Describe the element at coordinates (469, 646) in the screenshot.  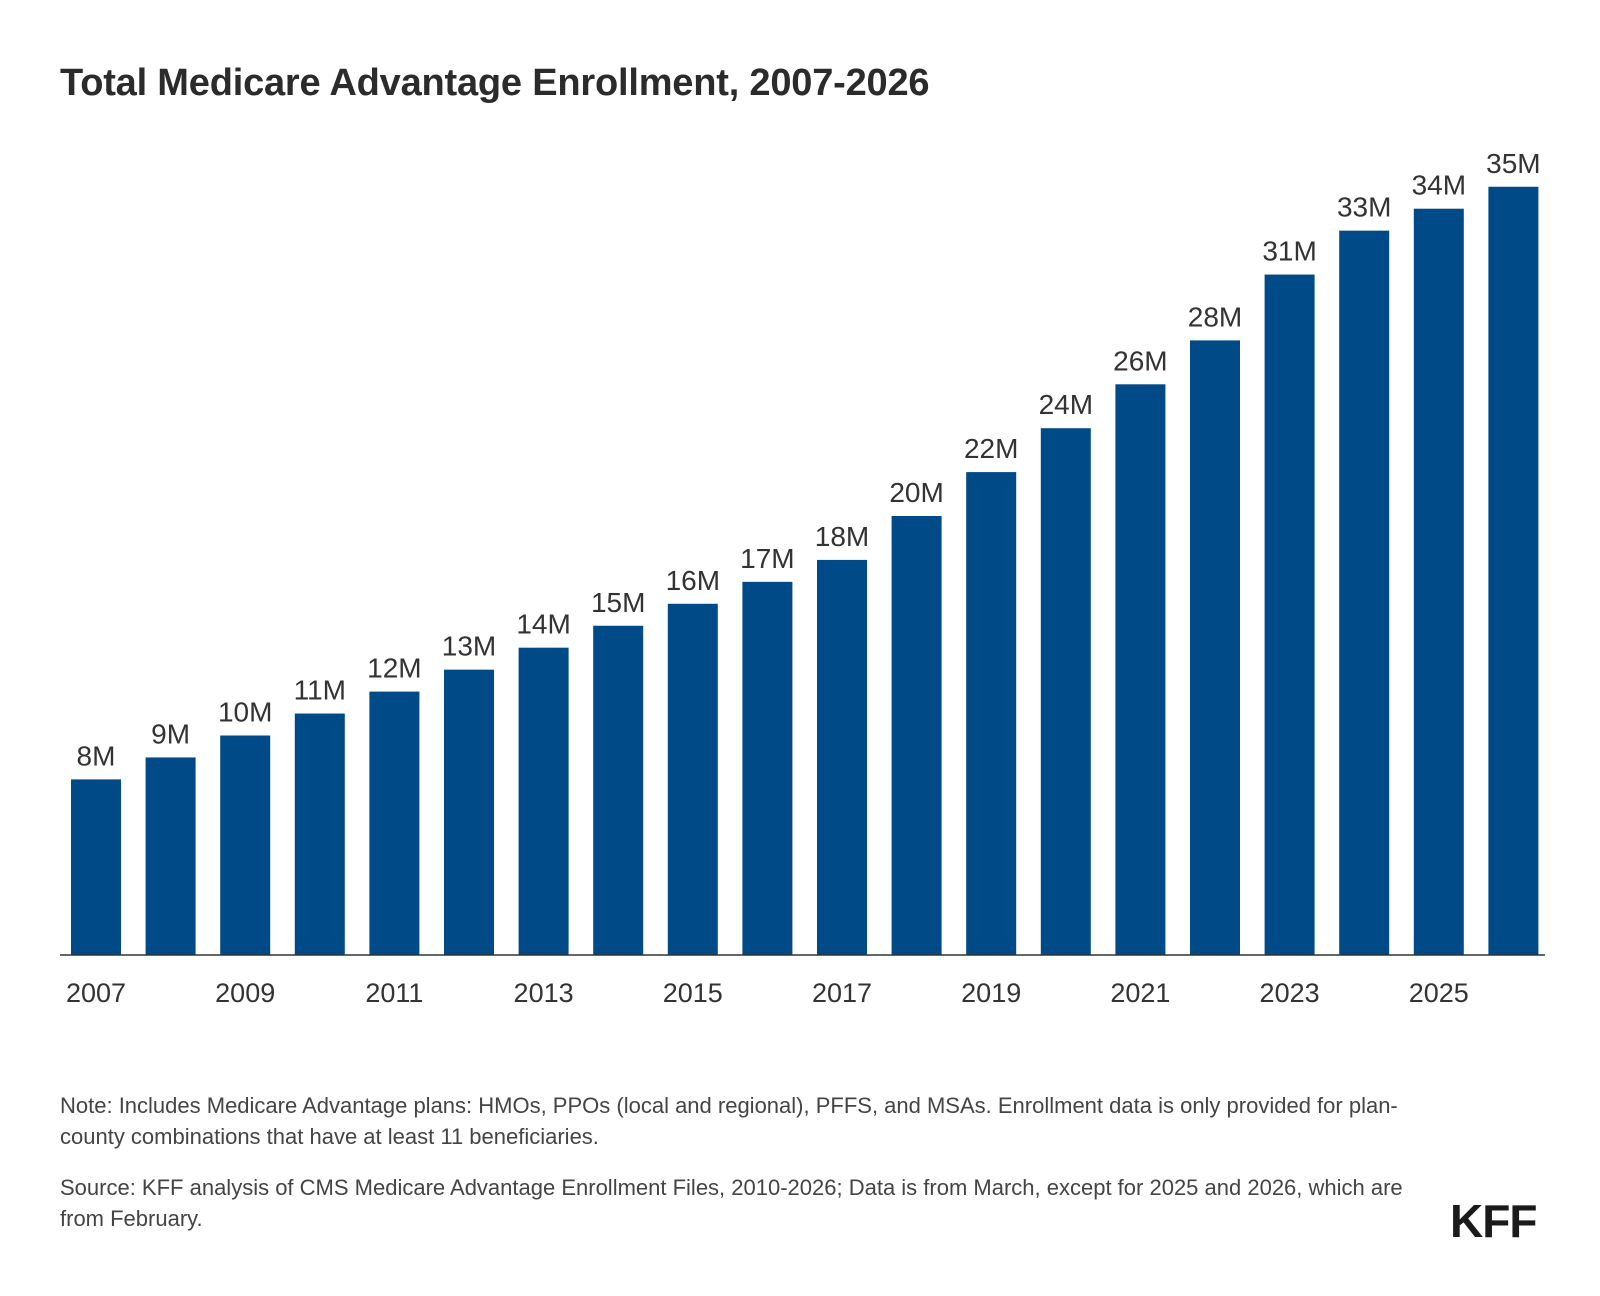
I see `bar-value-label-2012: 13M` at that location.